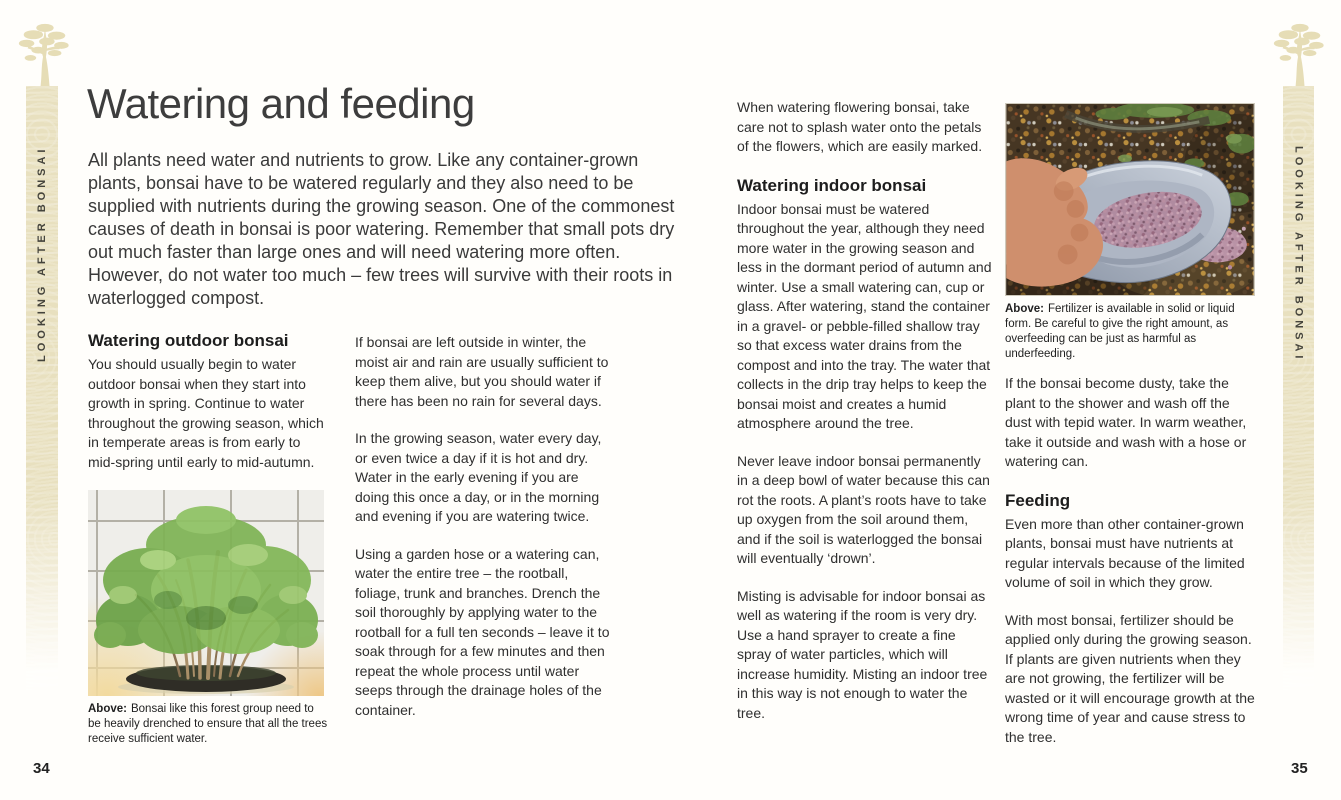 This screenshot has width=1341, height=800. I want to click on sidebar-strip-right, so click(1298, 388).